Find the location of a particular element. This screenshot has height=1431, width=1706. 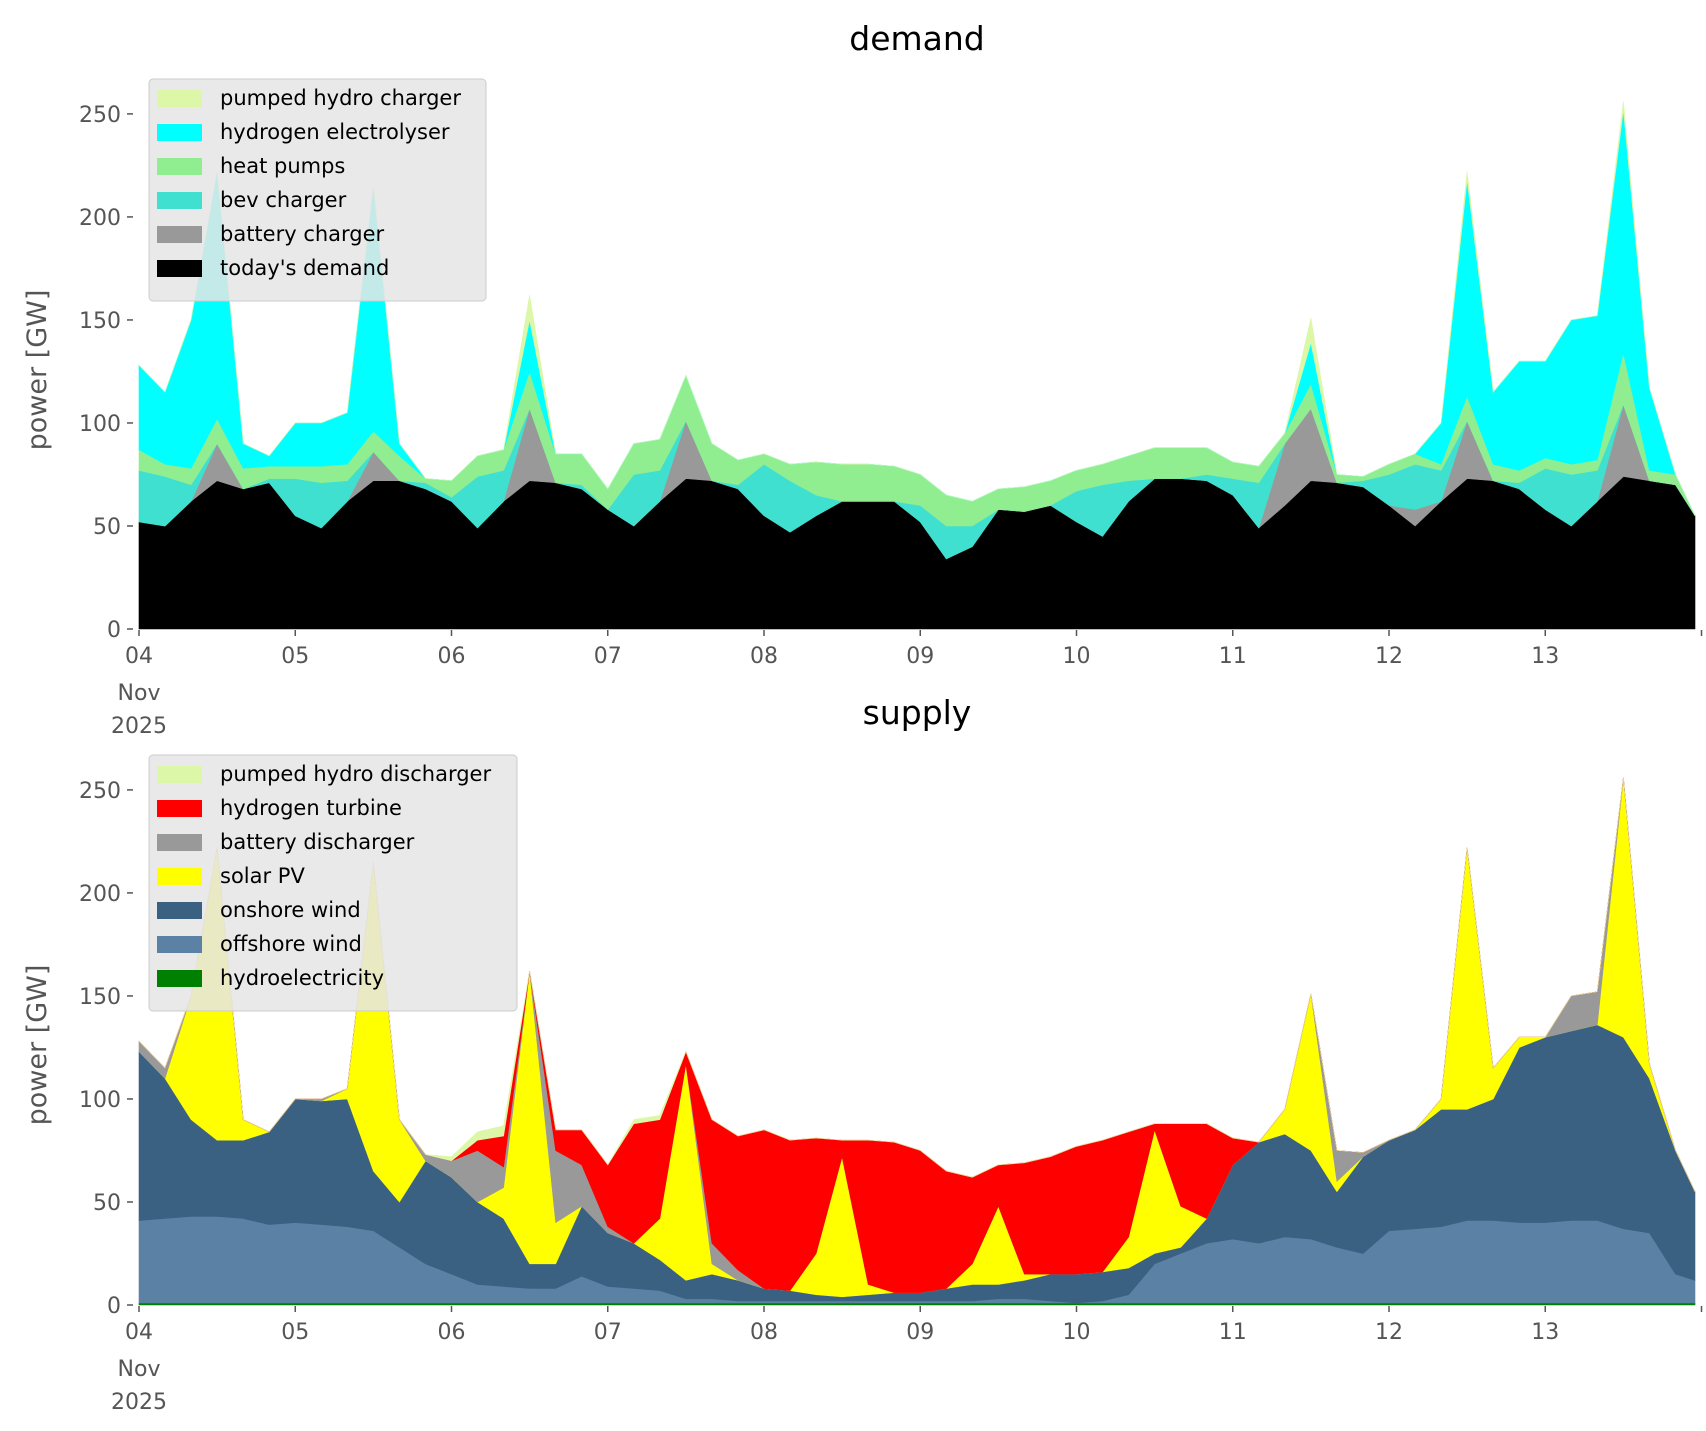

legend-label-today-s-demand: today's demand is located at coordinates (304, 268).